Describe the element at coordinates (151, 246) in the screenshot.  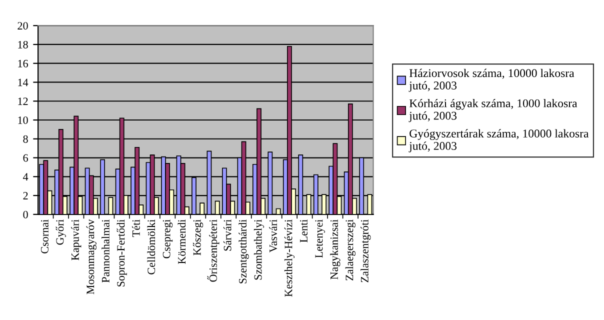
I see `x-tick-label: Celldömölki` at that location.